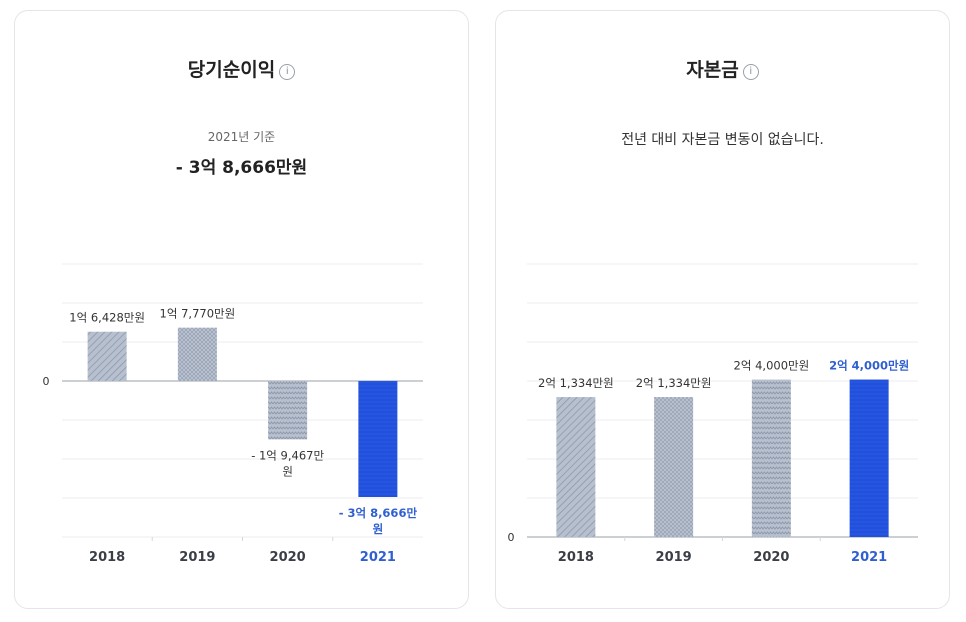 This screenshot has width=966, height=622. Describe the element at coordinates (287, 471) in the screenshot. I see `data-label-2020: 원` at that location.